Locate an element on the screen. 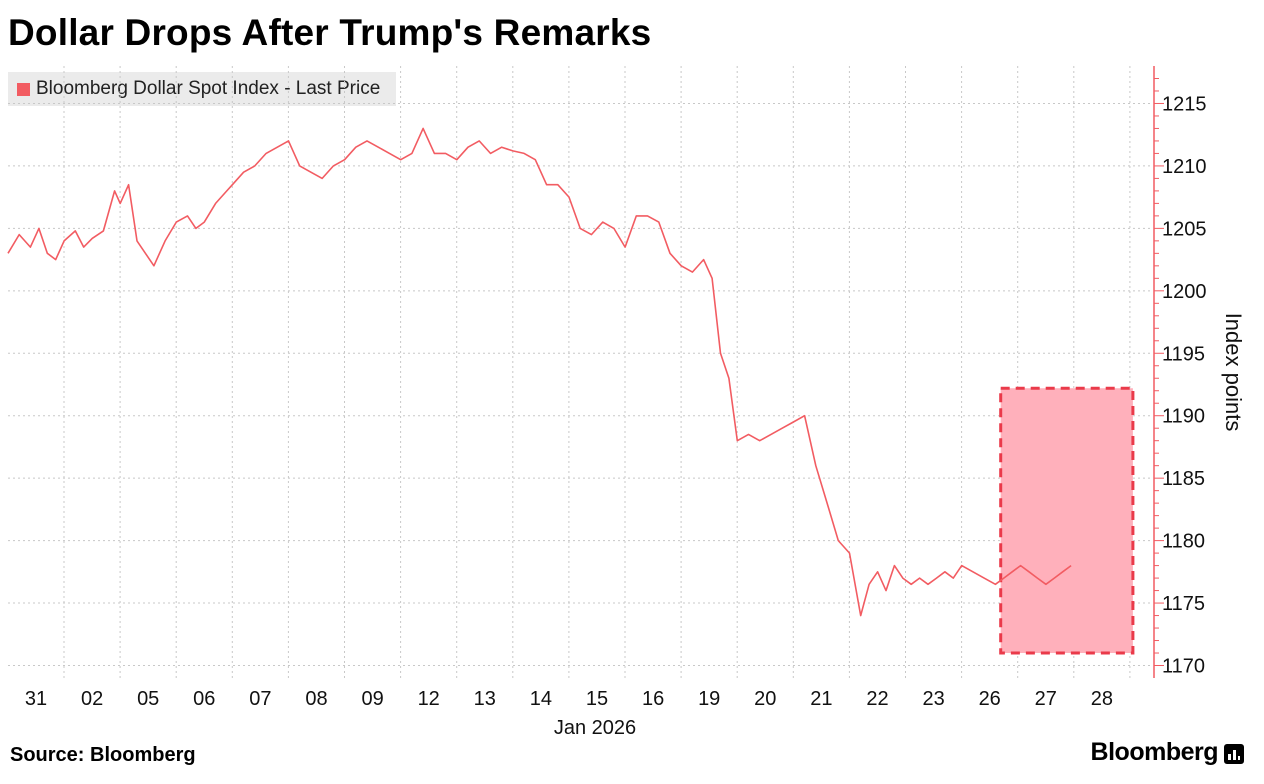  legend: Bloomberg Dollar Spot Index - Last Price is located at coordinates (202, 89).